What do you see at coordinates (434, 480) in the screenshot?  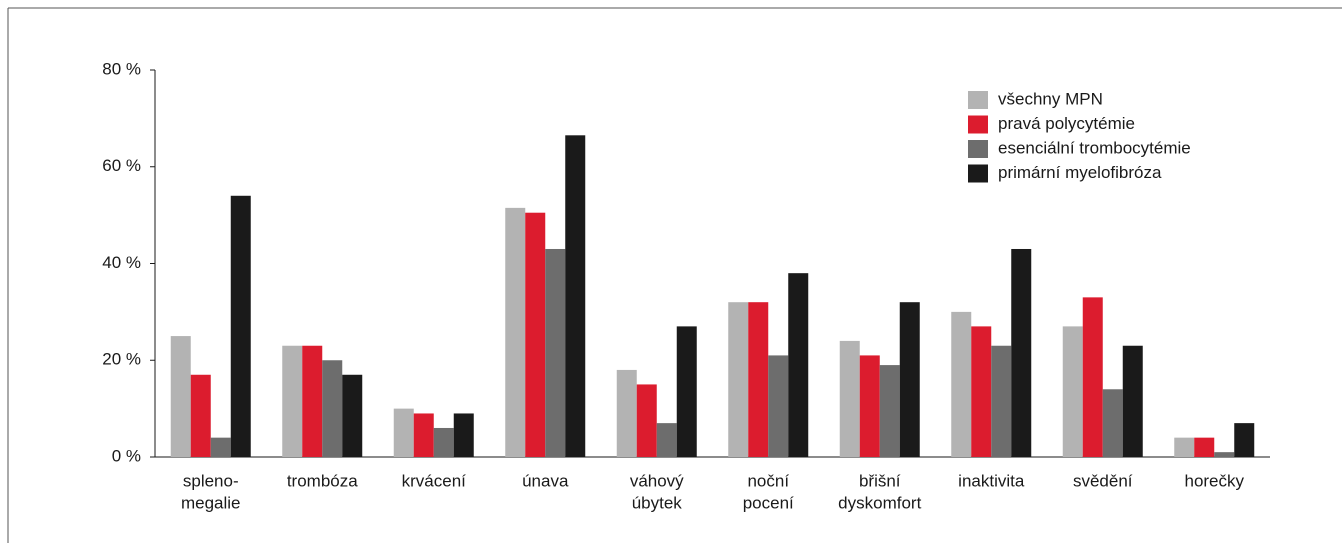 I see `x-tick-label: krvácení` at bounding box center [434, 480].